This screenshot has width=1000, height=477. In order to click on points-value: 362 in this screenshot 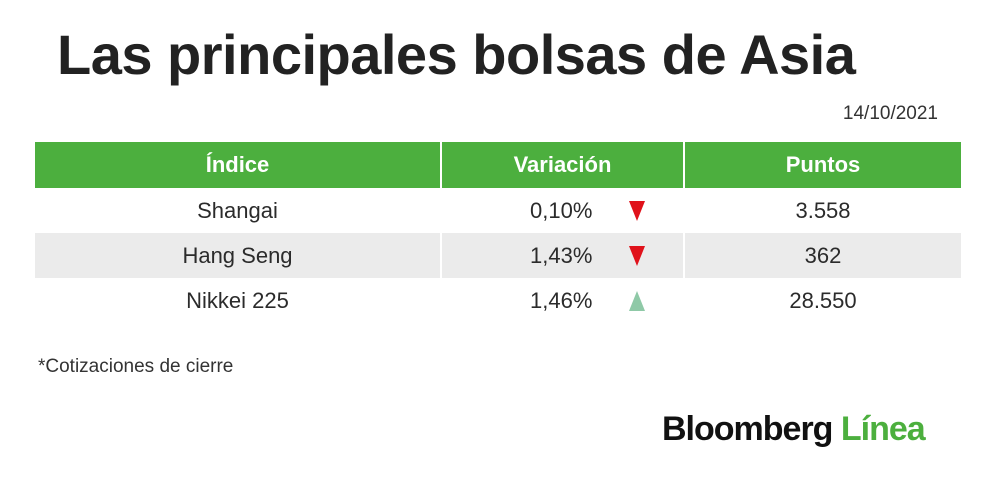, I will do `click(822, 255)`.